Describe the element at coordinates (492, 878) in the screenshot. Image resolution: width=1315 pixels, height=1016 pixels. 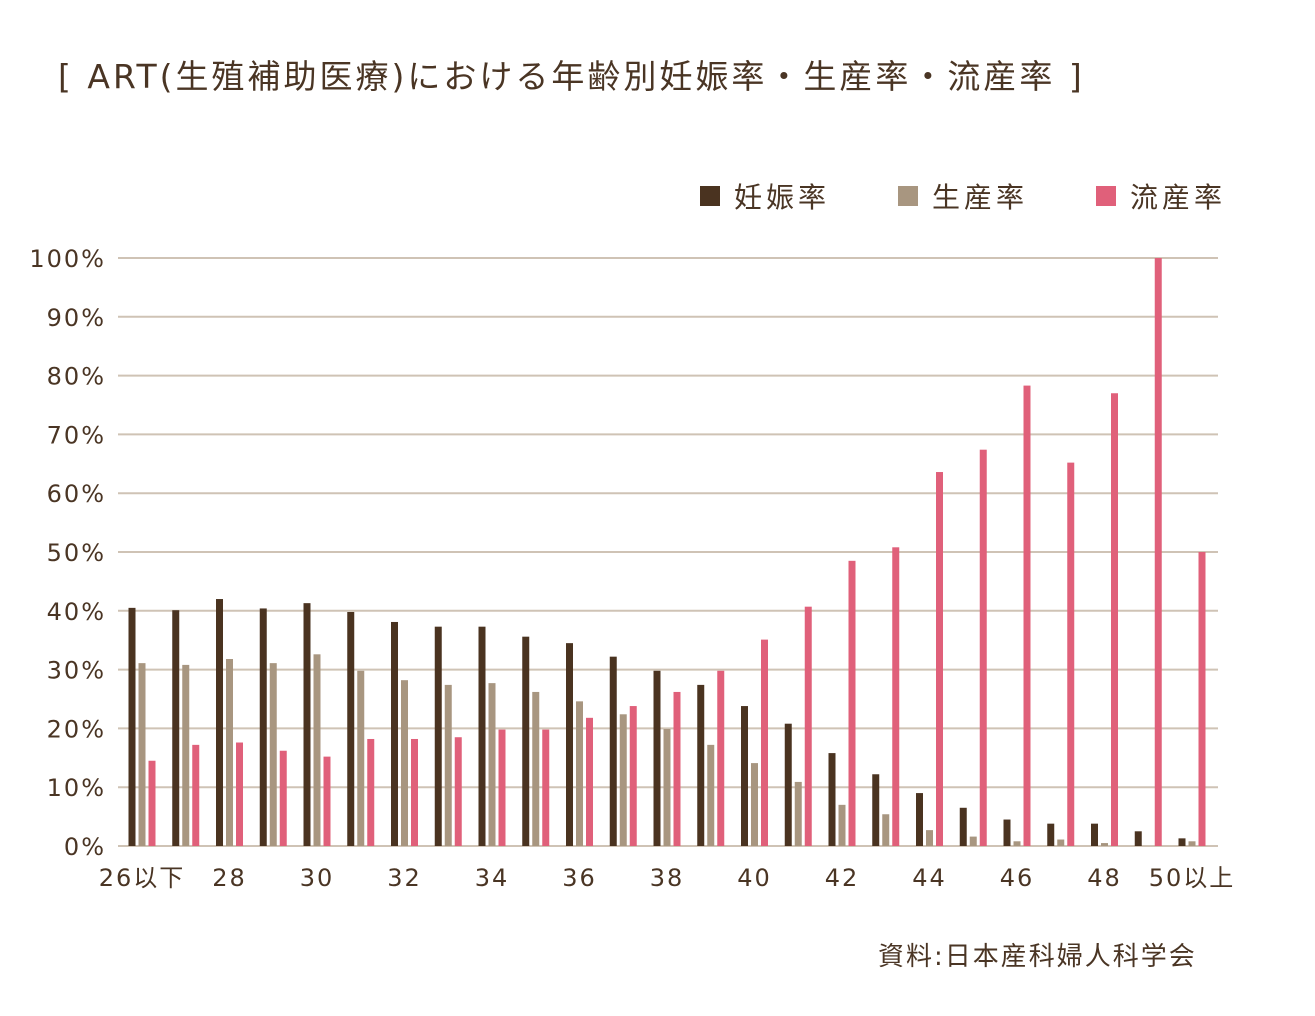
I see `x-tick-label: 34` at that location.